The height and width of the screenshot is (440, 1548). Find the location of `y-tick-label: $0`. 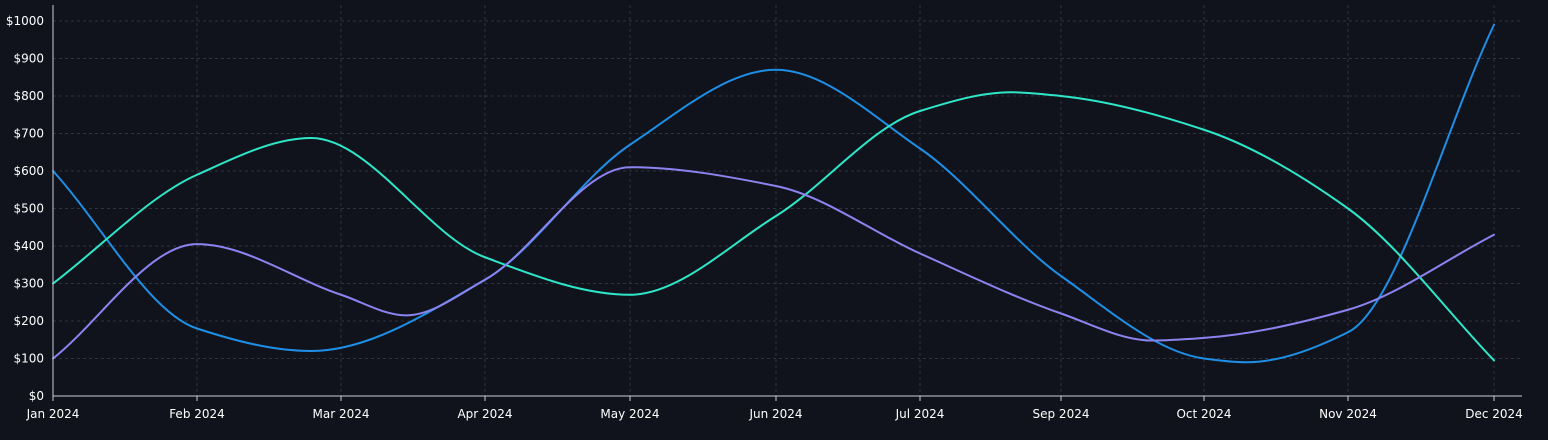

y-tick-label: $0 is located at coordinates (36, 396).